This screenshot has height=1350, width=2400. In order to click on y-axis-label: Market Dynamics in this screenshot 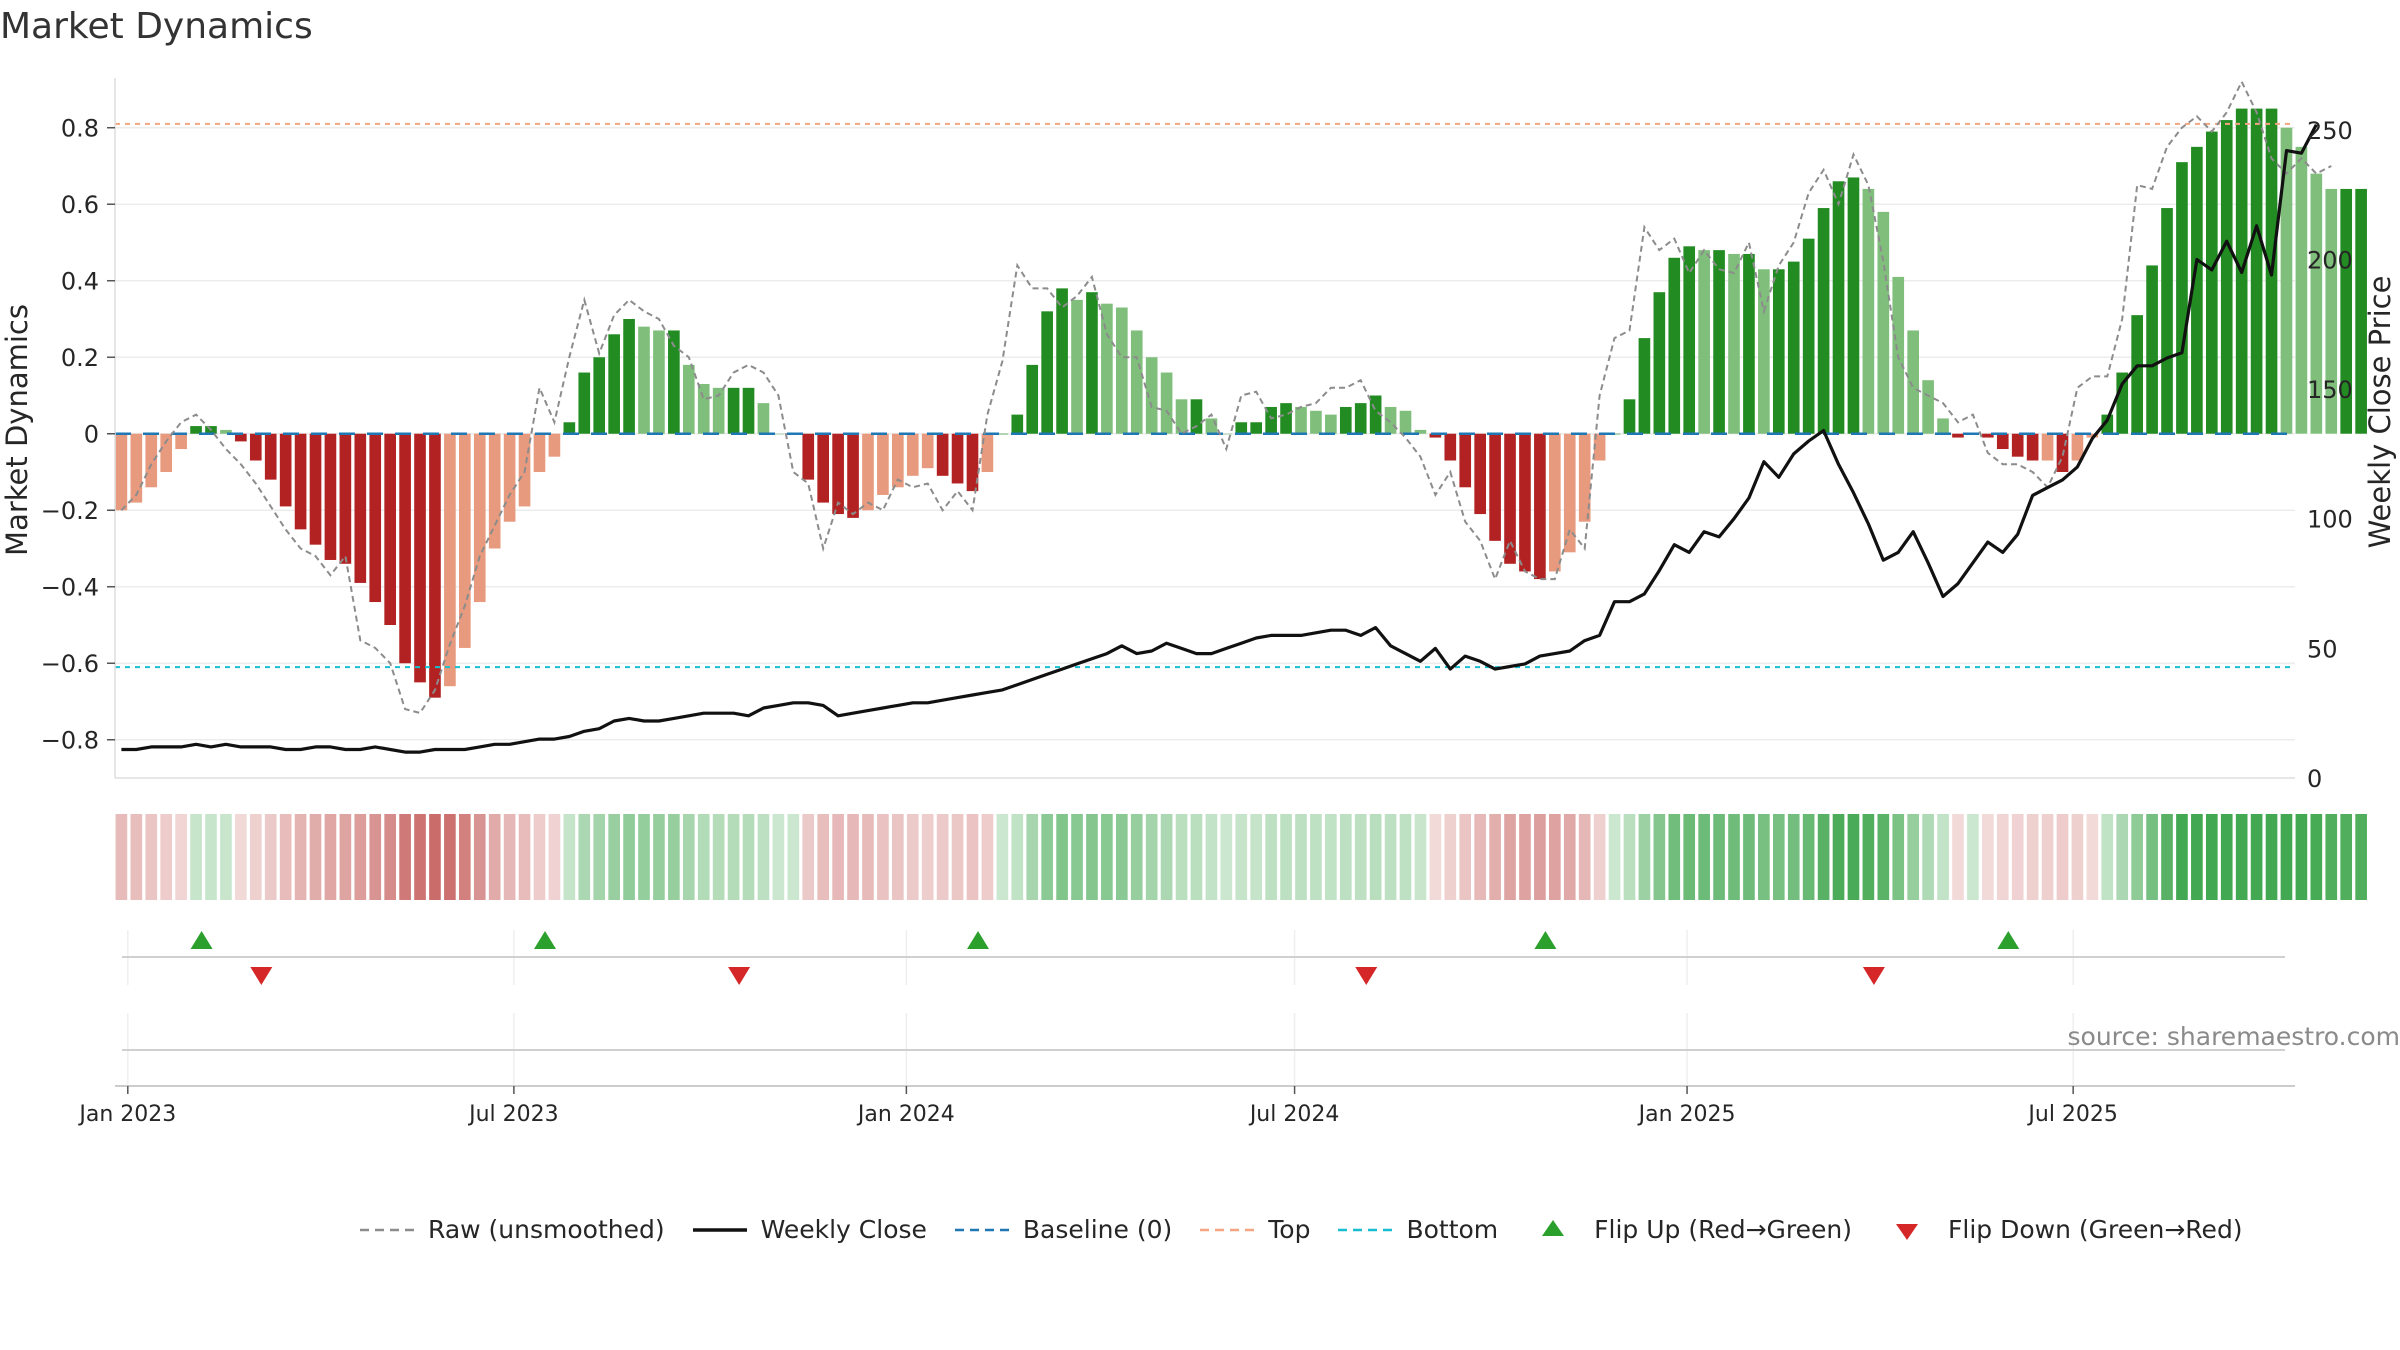, I will do `click(17, 430)`.